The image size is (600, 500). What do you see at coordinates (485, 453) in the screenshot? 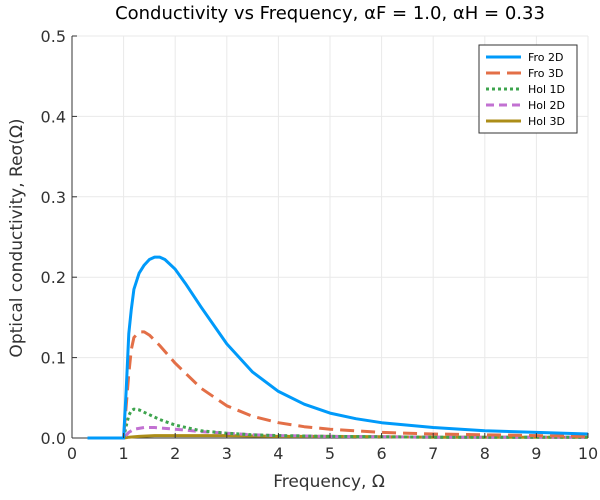
I see `x-tick-label: 8` at bounding box center [485, 453].